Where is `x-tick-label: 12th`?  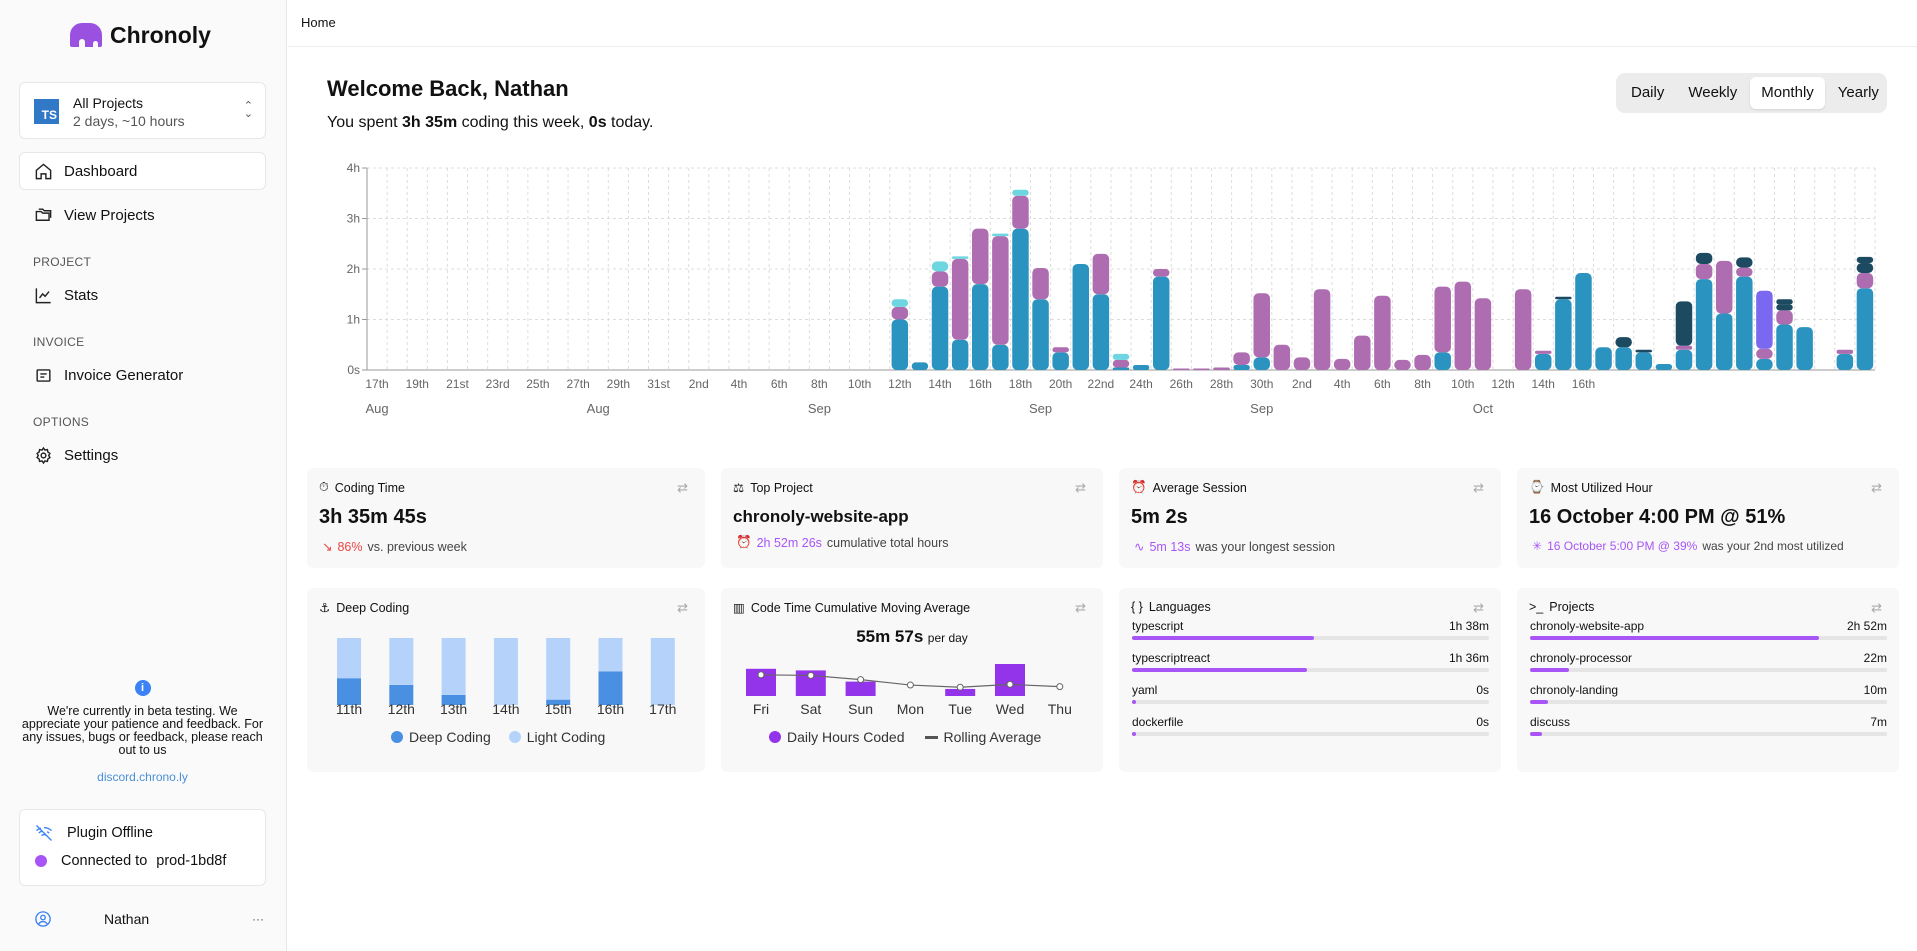
x-tick-label: 12th is located at coordinates (1502, 384).